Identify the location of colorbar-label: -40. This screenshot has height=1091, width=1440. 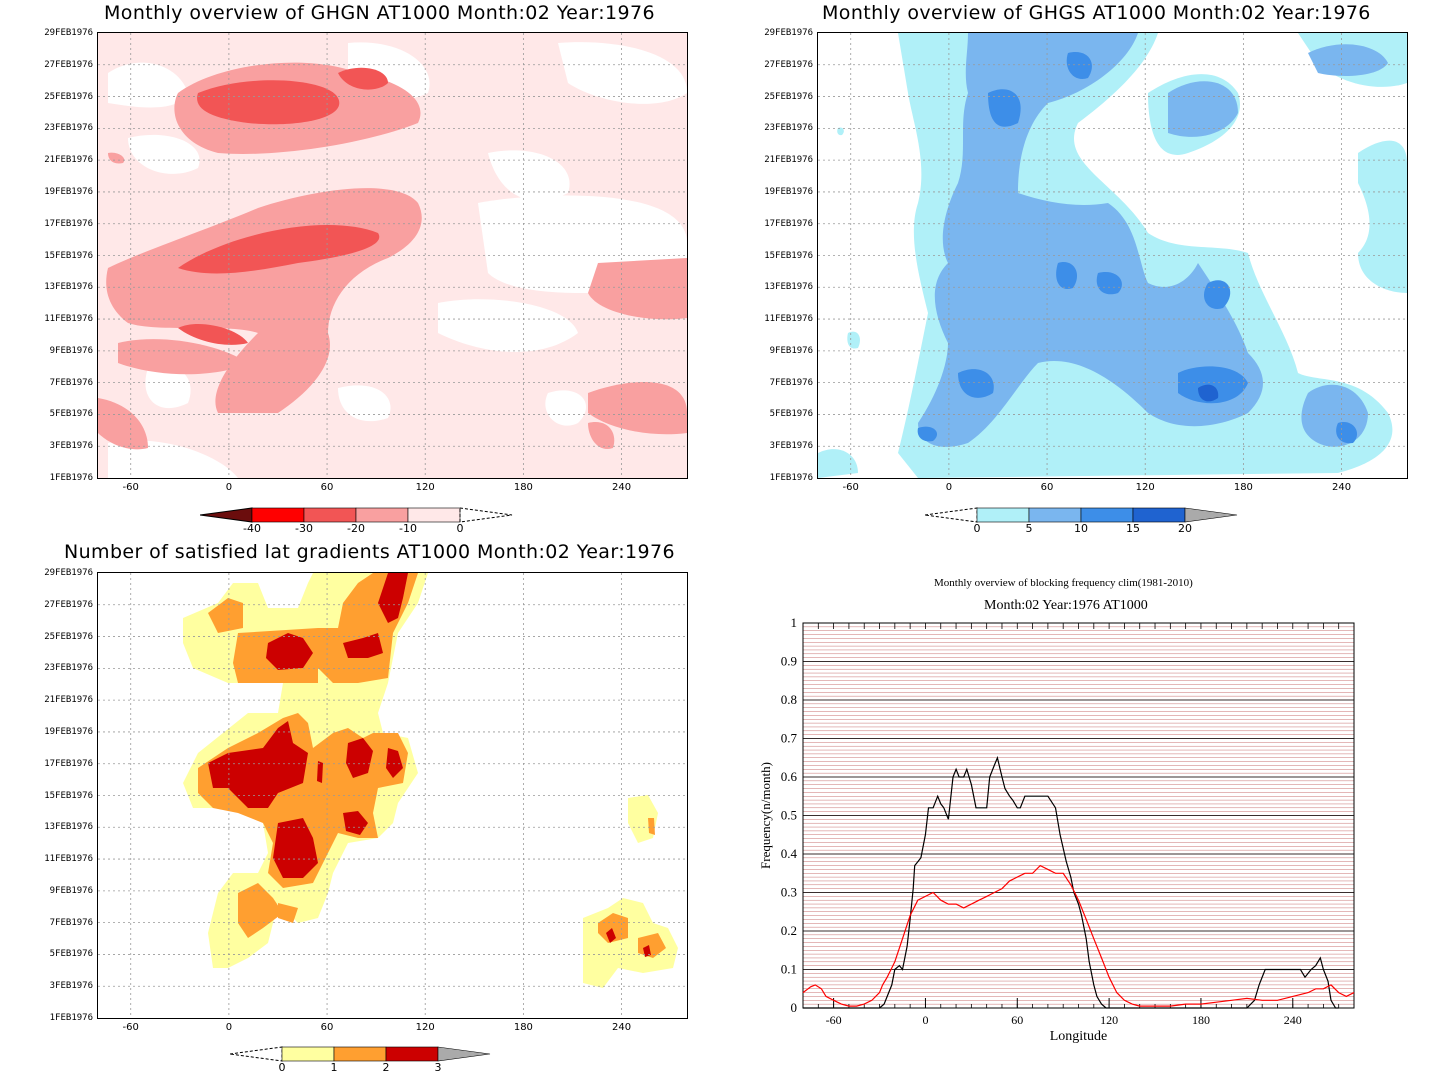
(252, 528).